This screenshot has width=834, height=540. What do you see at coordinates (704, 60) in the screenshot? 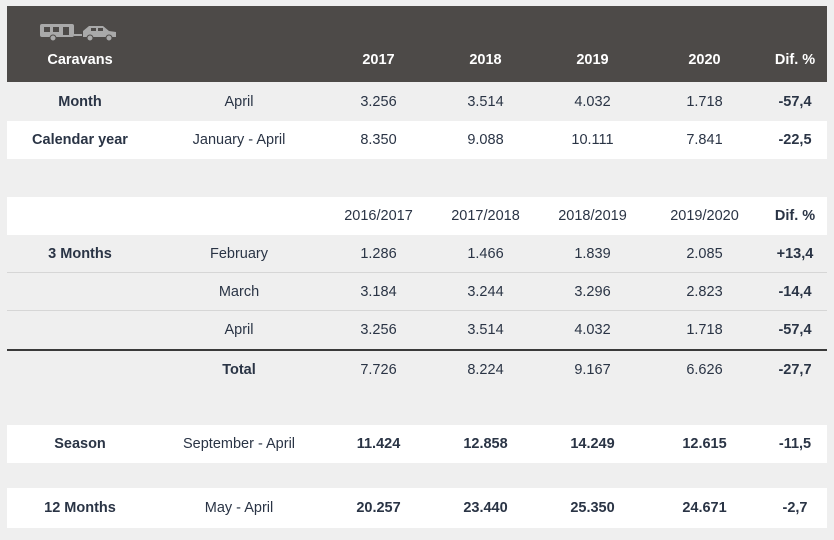
I see `header-year: 2020` at bounding box center [704, 60].